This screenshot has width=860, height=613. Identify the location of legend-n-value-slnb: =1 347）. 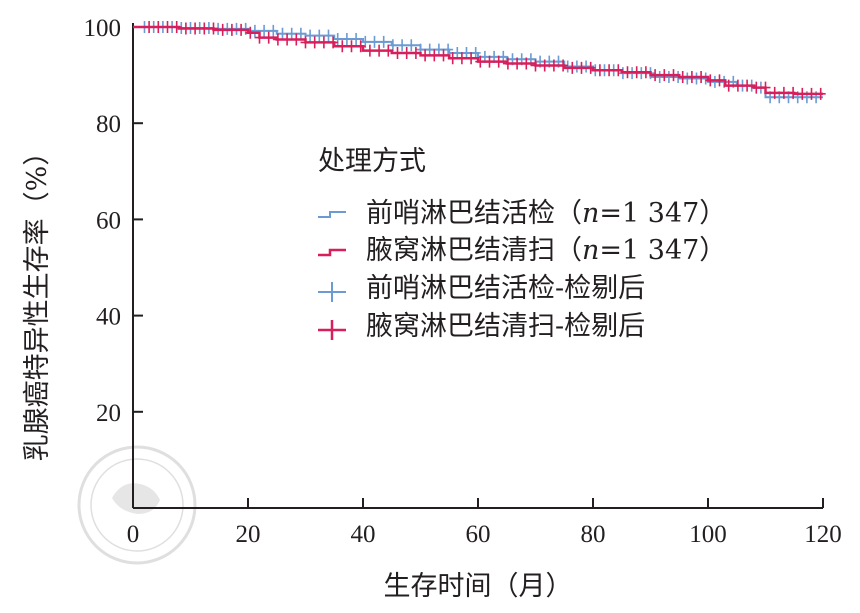
(662, 213).